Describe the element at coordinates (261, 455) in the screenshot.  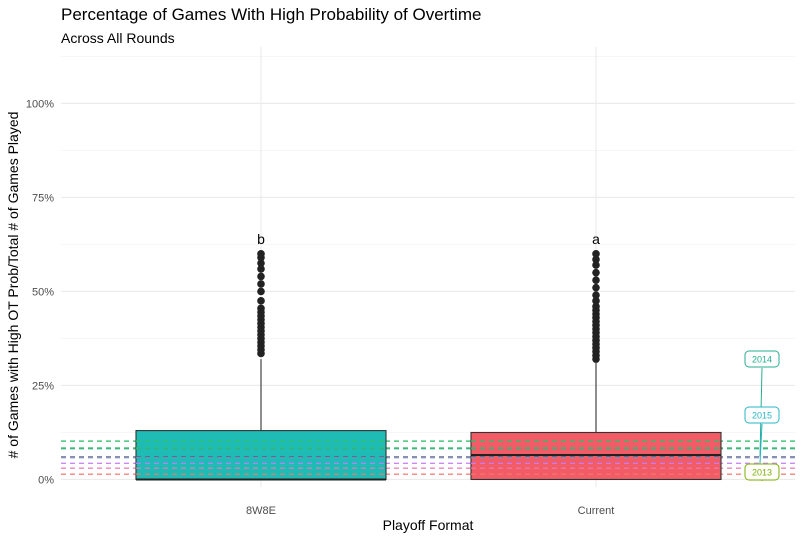
I see `box-body` at that location.